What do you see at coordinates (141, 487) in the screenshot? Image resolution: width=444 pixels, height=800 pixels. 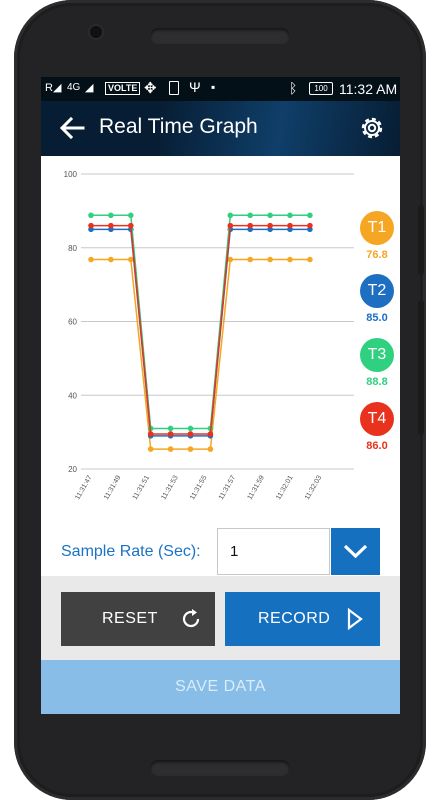 I see `x-tick-label: 11:31:51` at bounding box center [141, 487].